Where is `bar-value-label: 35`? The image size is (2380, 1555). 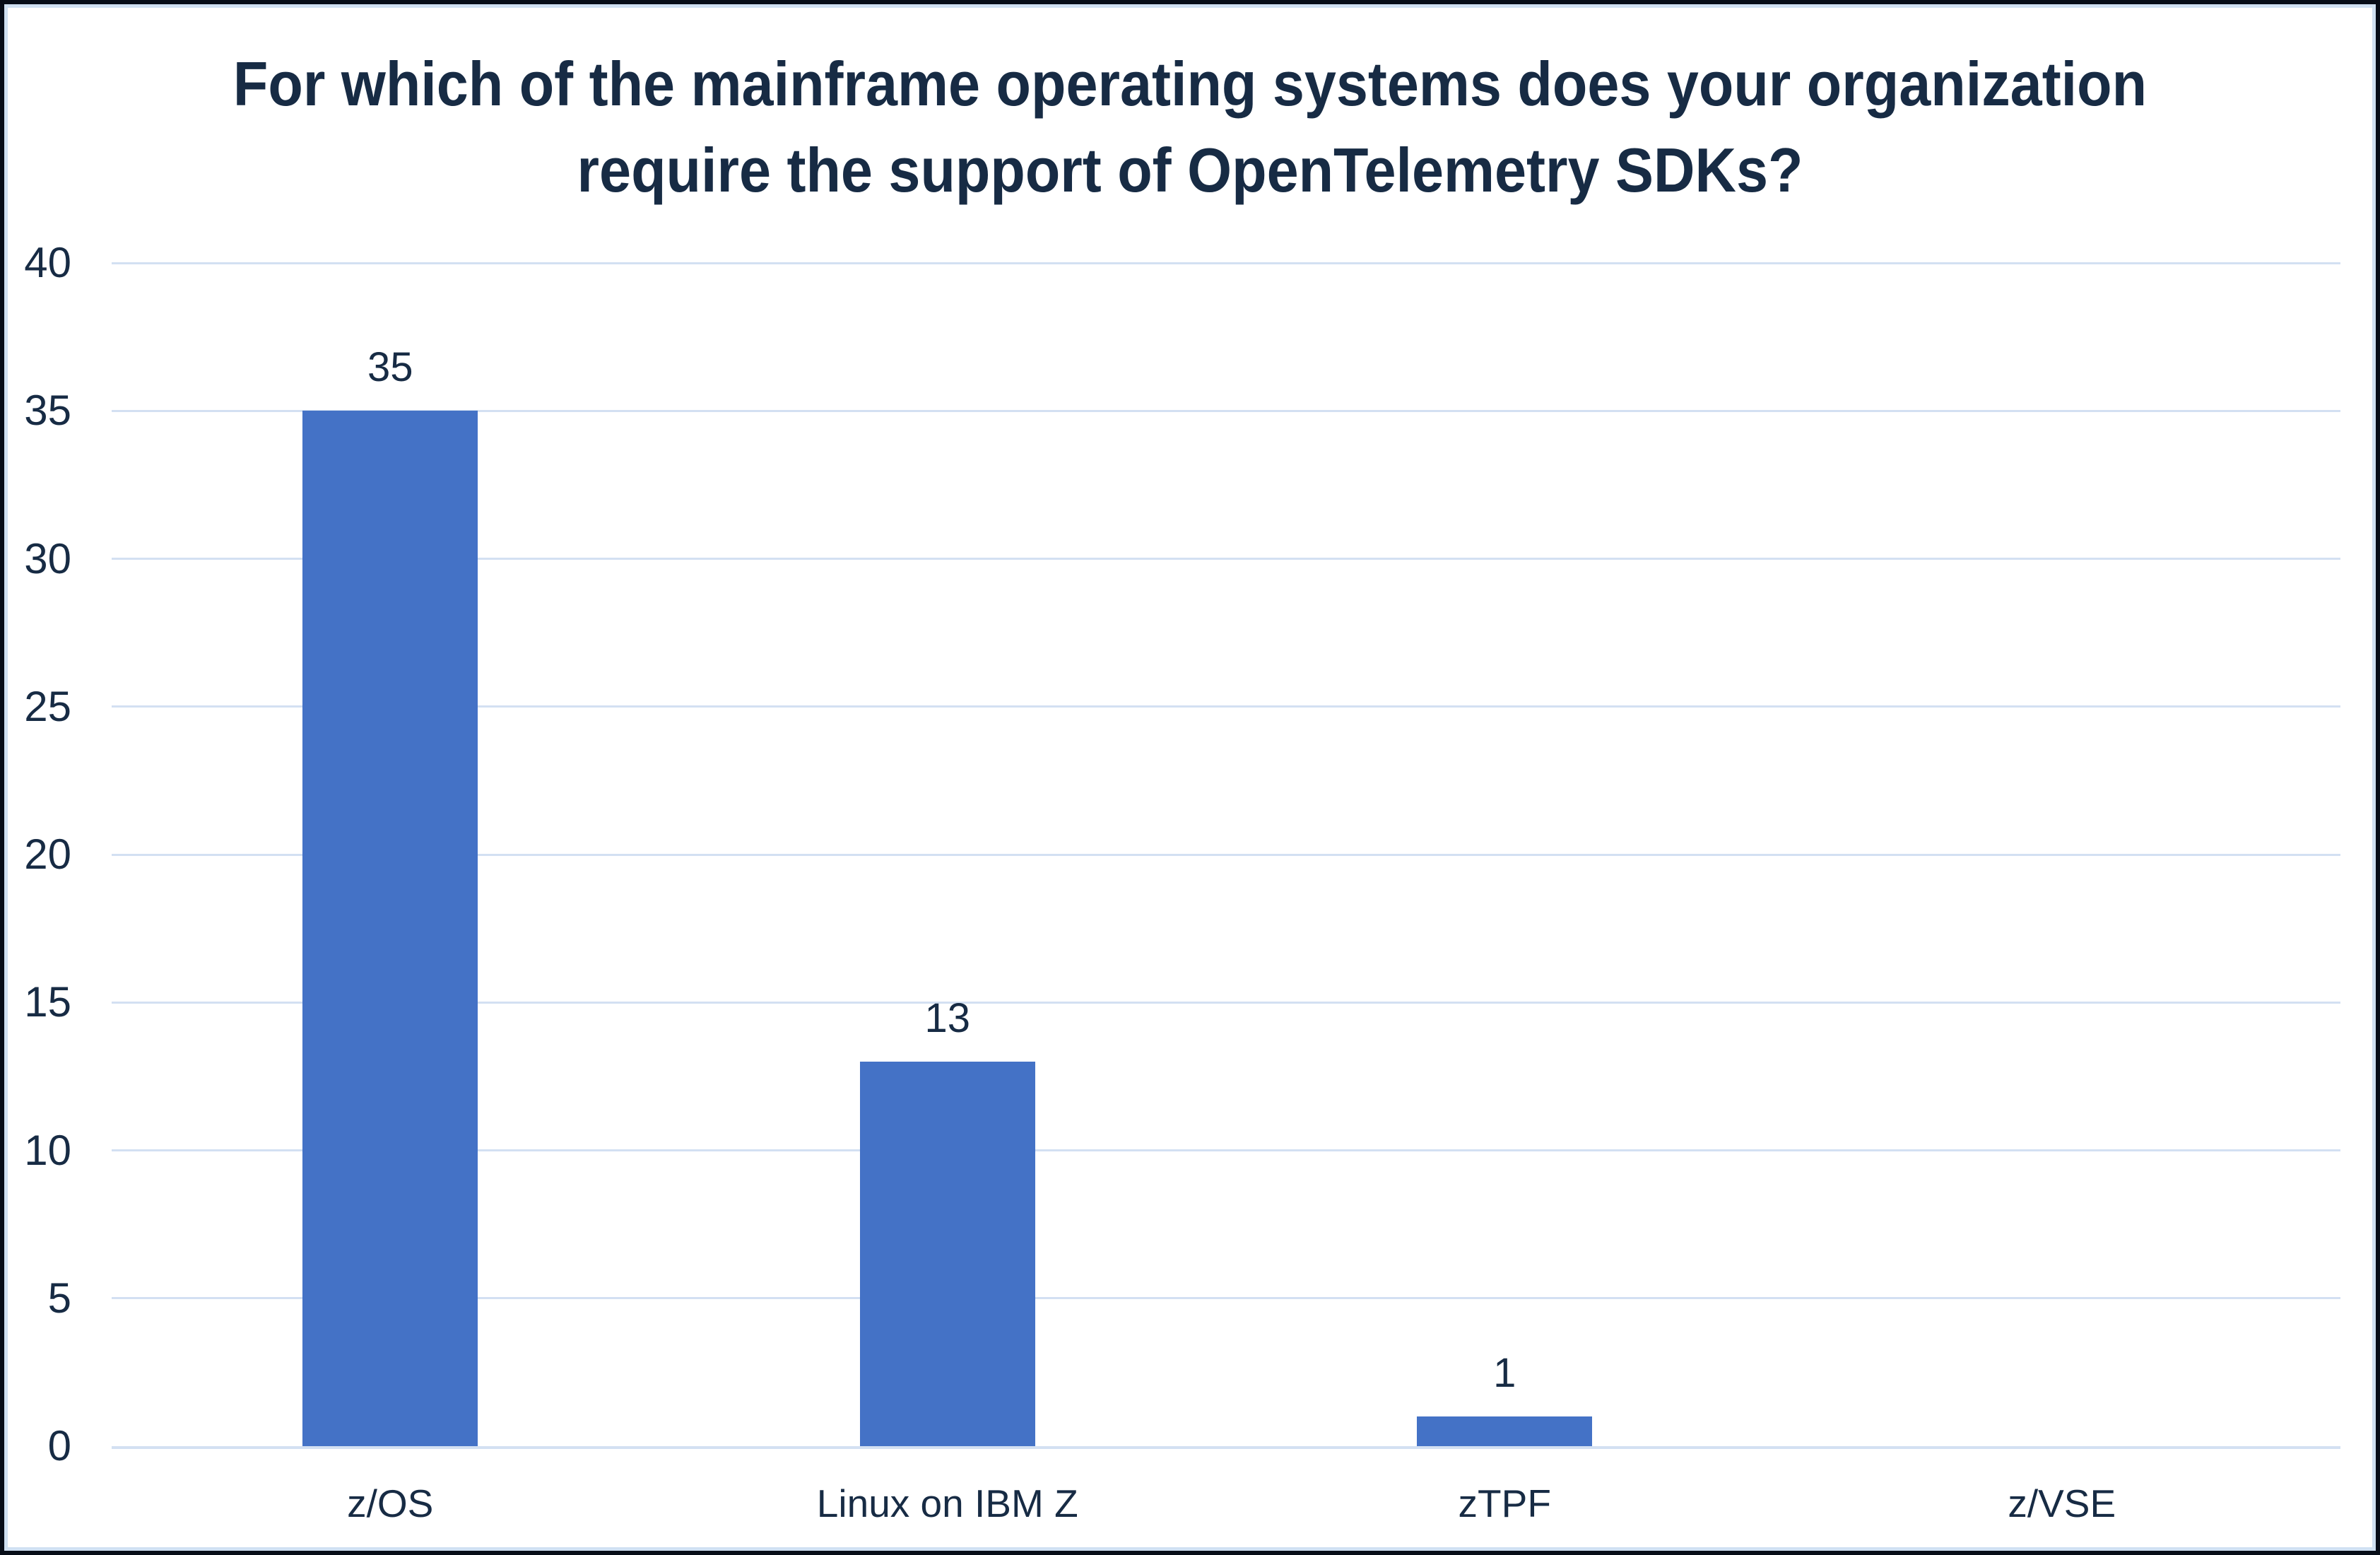
bar-value-label: 35 is located at coordinates (390, 367).